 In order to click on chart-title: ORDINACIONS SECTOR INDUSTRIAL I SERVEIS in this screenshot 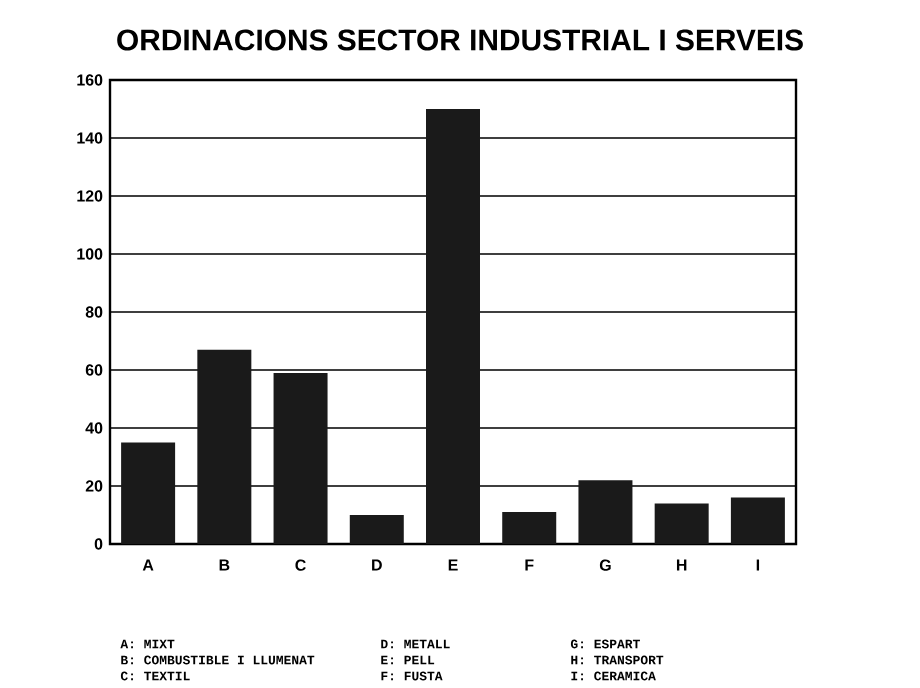, I will do `click(460, 40)`.